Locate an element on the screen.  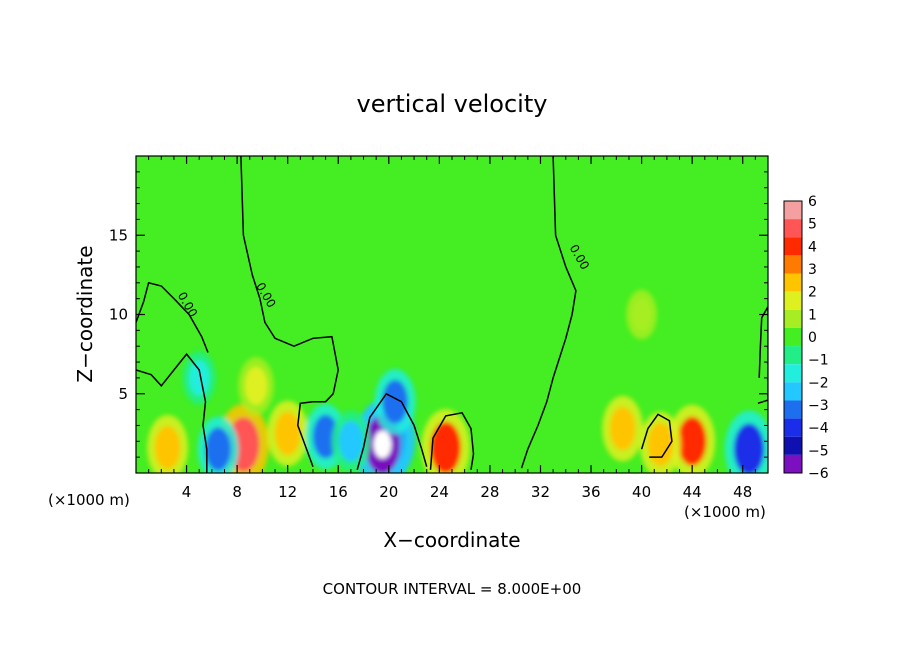
x-unit-left: (×1000 m) is located at coordinates (89, 500).